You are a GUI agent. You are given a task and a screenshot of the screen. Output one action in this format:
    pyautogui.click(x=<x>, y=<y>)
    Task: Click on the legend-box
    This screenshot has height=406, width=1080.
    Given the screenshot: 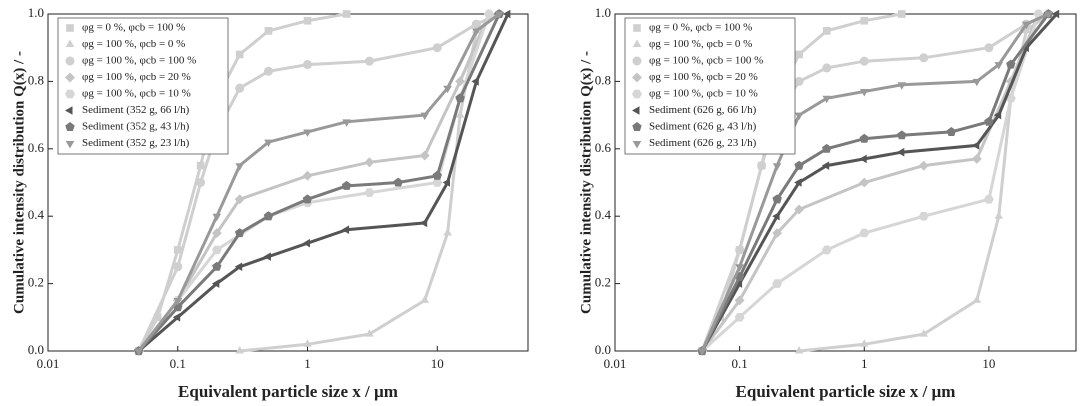 What is the action you would take?
    pyautogui.click(x=143, y=86)
    